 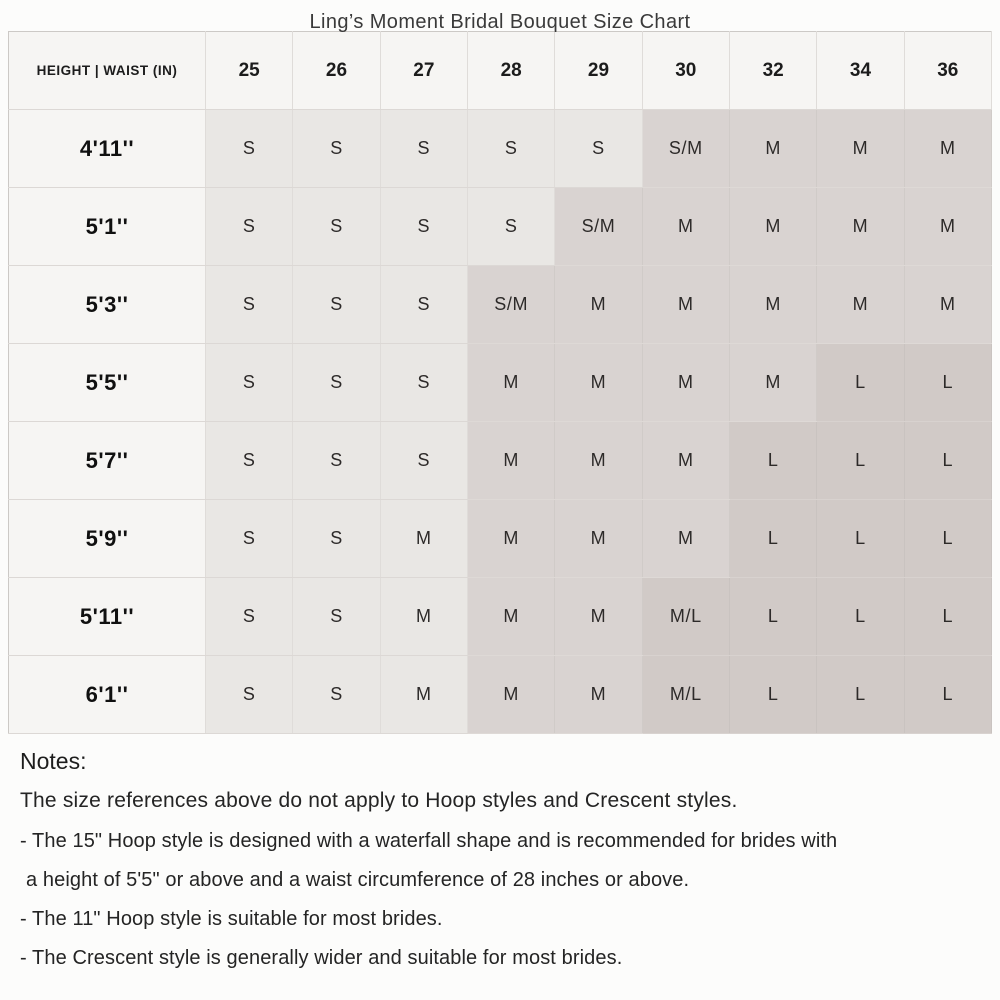 What do you see at coordinates (107, 694) in the screenshot?
I see `height-row-label: 6'1''` at bounding box center [107, 694].